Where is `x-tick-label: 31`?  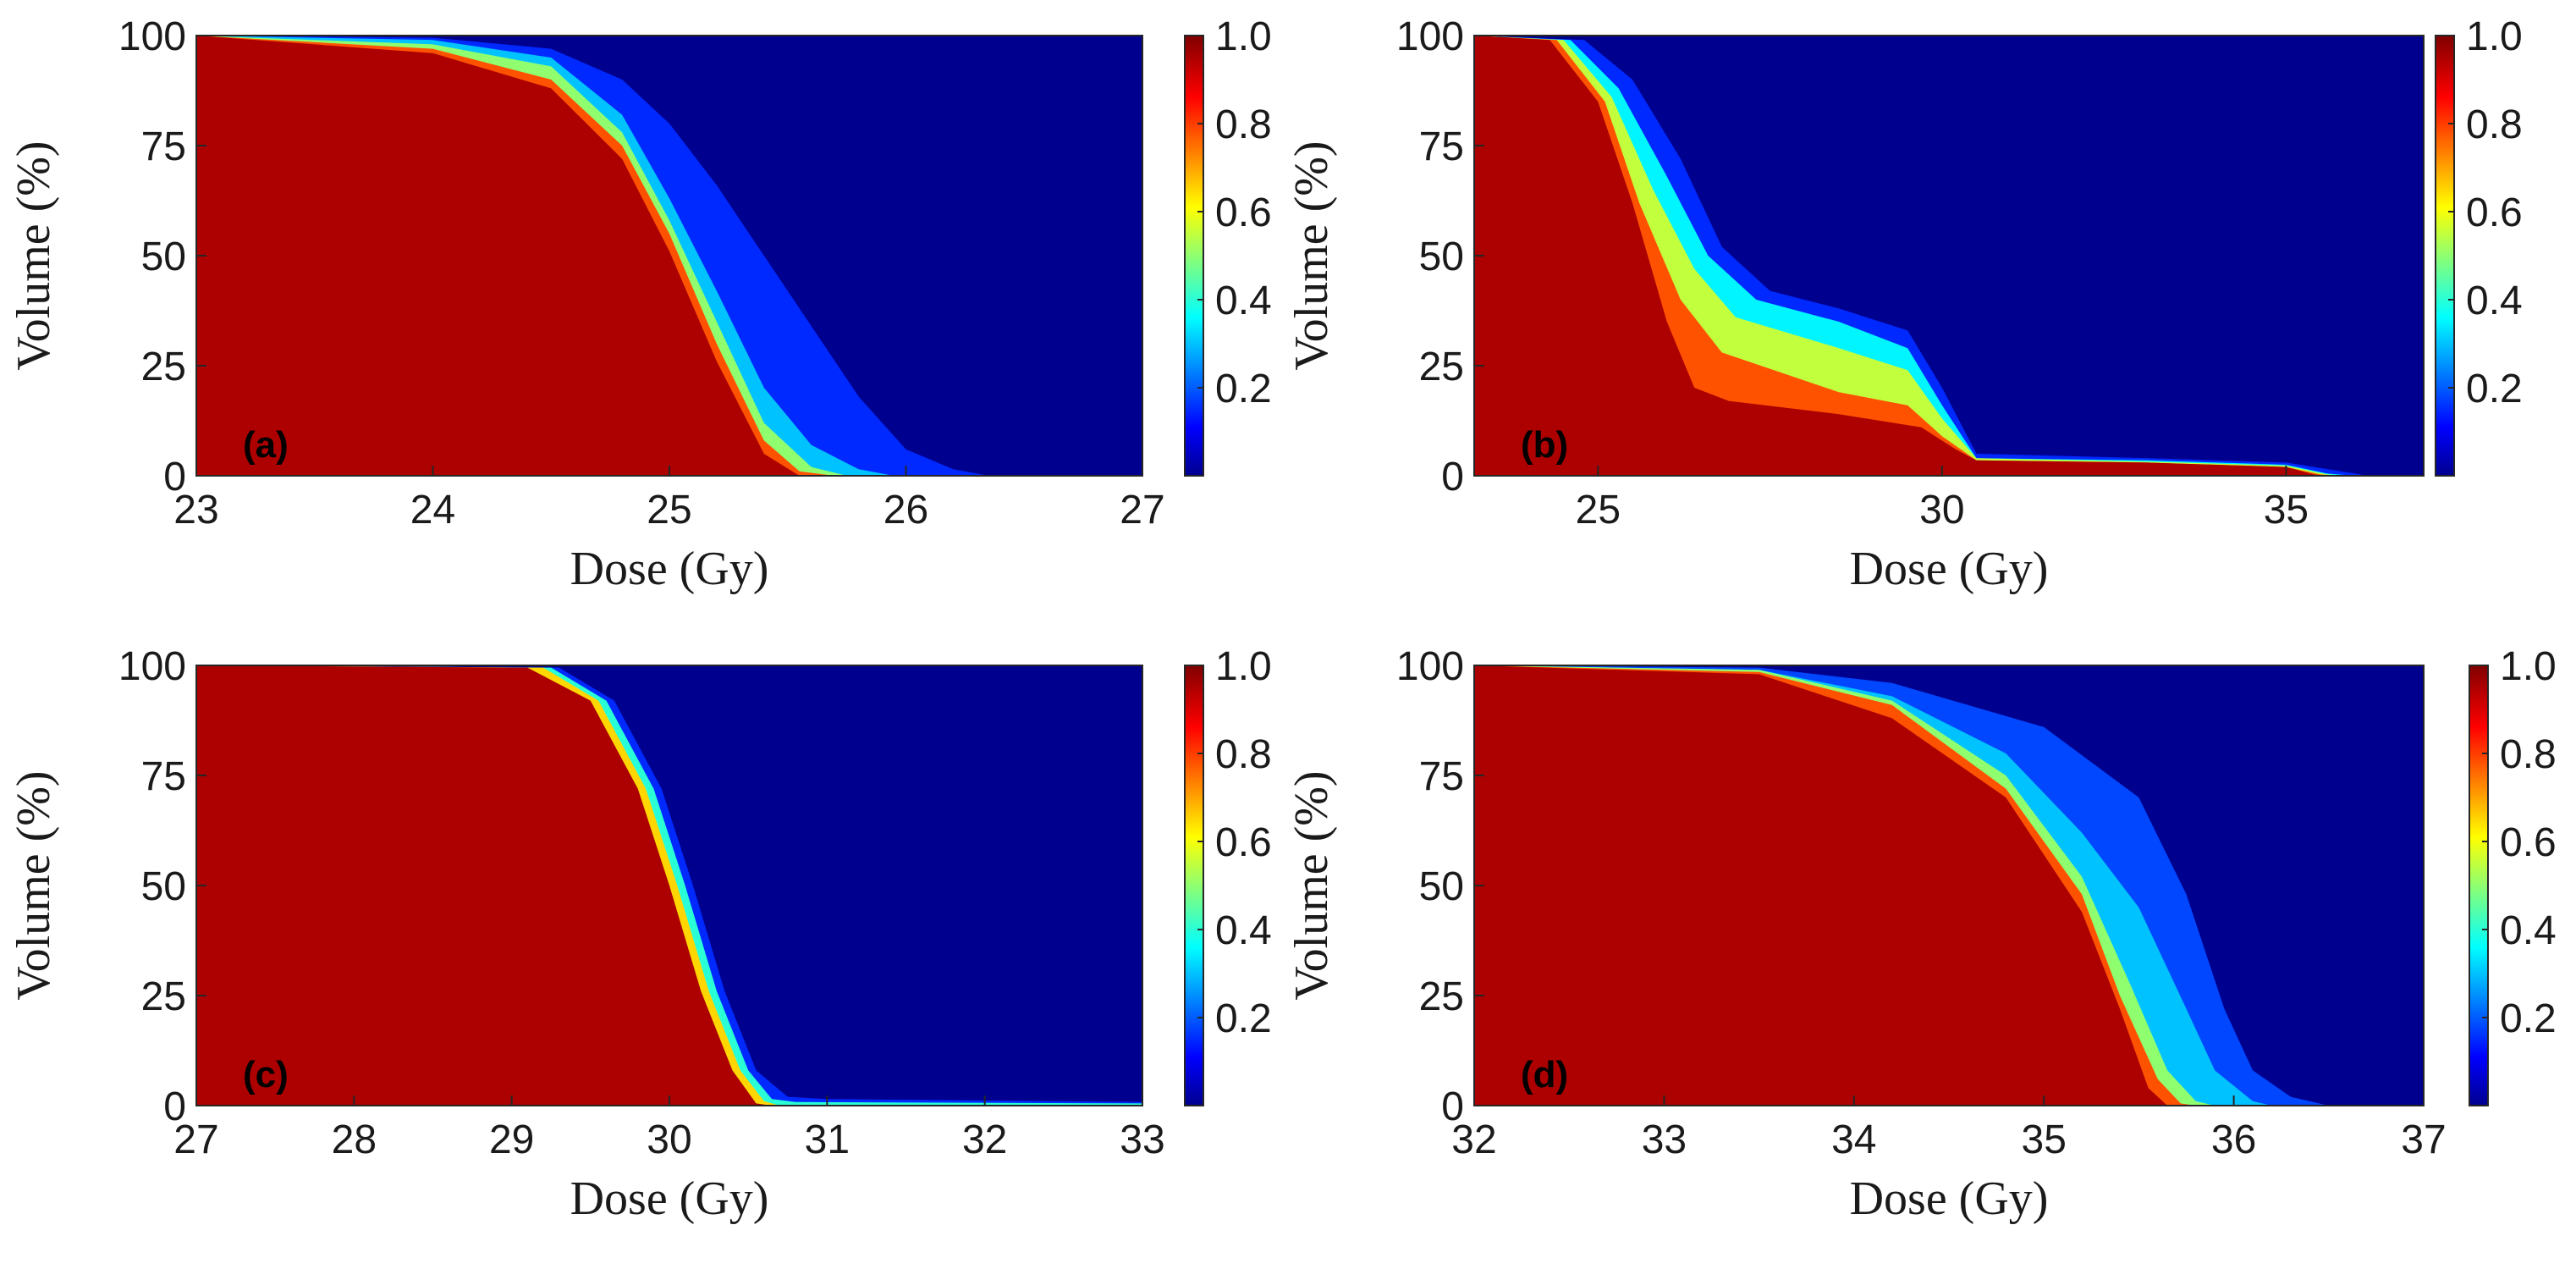
x-tick-label: 31 is located at coordinates (827, 1139).